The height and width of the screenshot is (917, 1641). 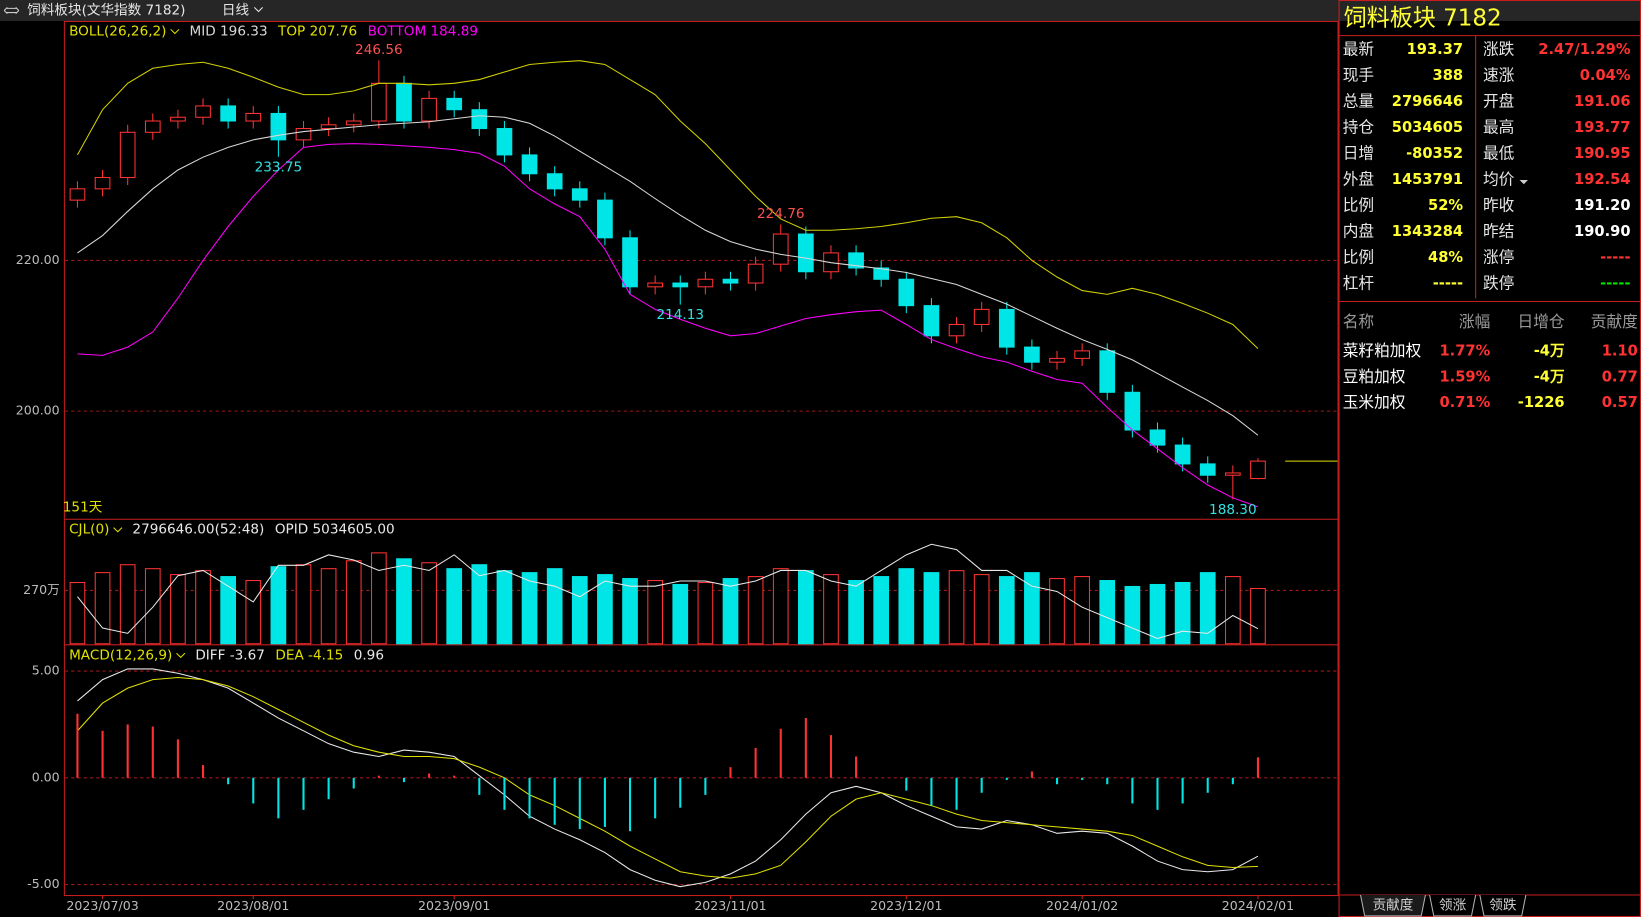 What do you see at coordinates (317, 31) in the screenshot?
I see `legend-entry: TOP 207.76` at bounding box center [317, 31].